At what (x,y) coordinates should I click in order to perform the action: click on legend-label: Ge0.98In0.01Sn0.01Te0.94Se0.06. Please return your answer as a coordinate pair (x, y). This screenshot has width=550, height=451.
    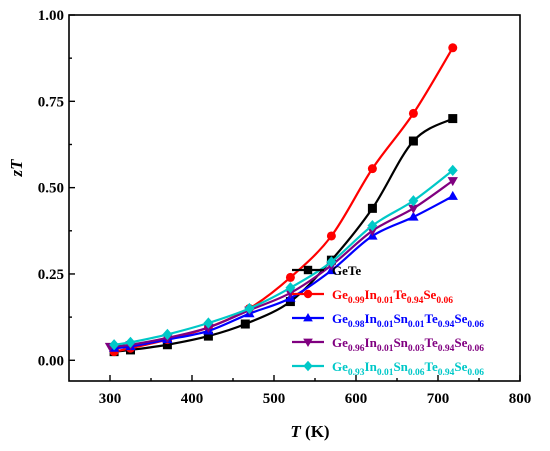
    Looking at the image, I should click on (408, 320).